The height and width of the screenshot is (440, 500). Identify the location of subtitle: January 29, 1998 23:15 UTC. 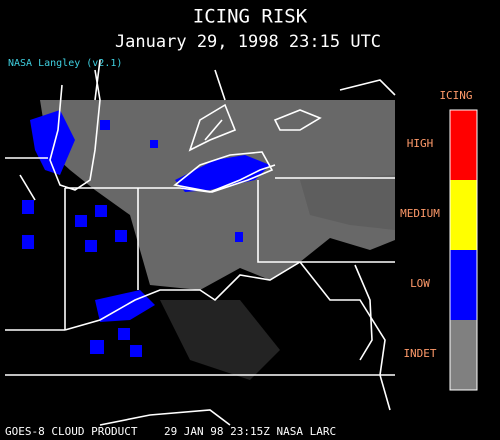
(248, 42).